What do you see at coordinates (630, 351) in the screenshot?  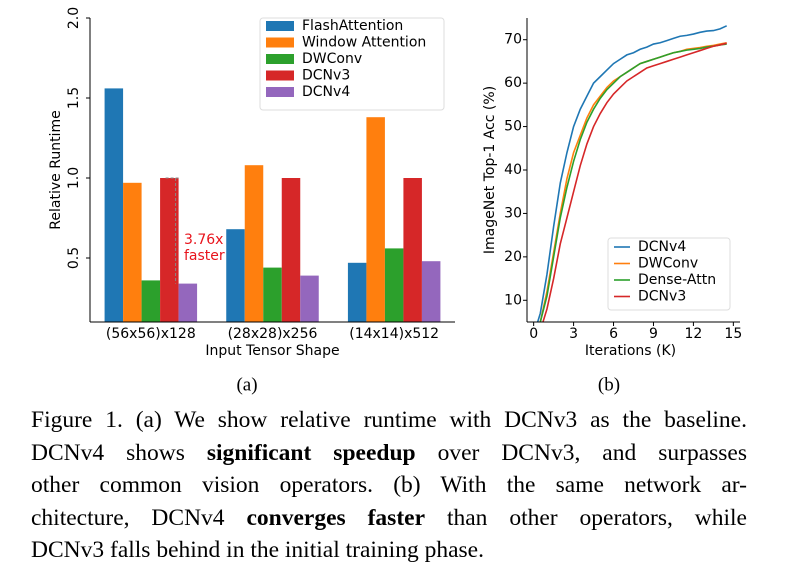 I see `x-axis-label: Iterations (K)` at bounding box center [630, 351].